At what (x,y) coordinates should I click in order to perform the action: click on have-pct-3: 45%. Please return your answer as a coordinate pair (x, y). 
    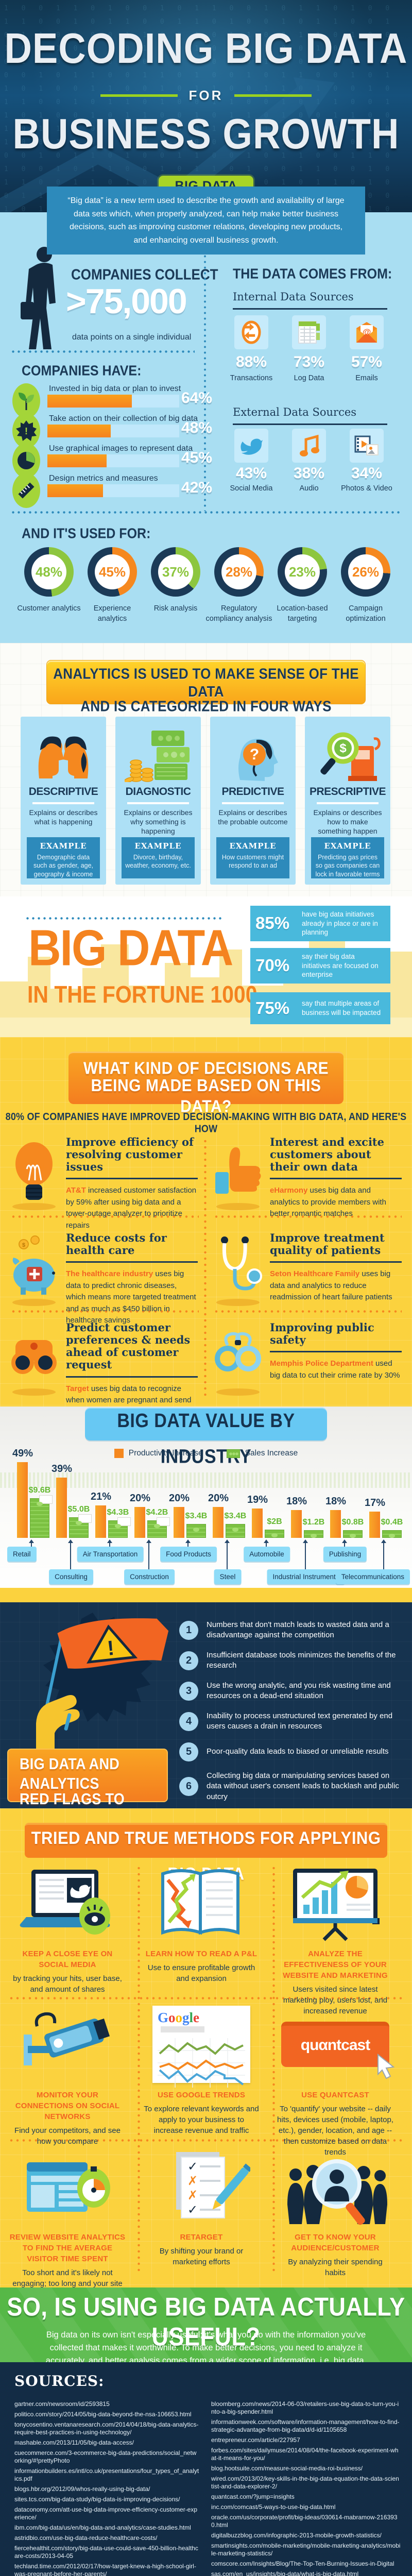
    Looking at the image, I should click on (197, 457).